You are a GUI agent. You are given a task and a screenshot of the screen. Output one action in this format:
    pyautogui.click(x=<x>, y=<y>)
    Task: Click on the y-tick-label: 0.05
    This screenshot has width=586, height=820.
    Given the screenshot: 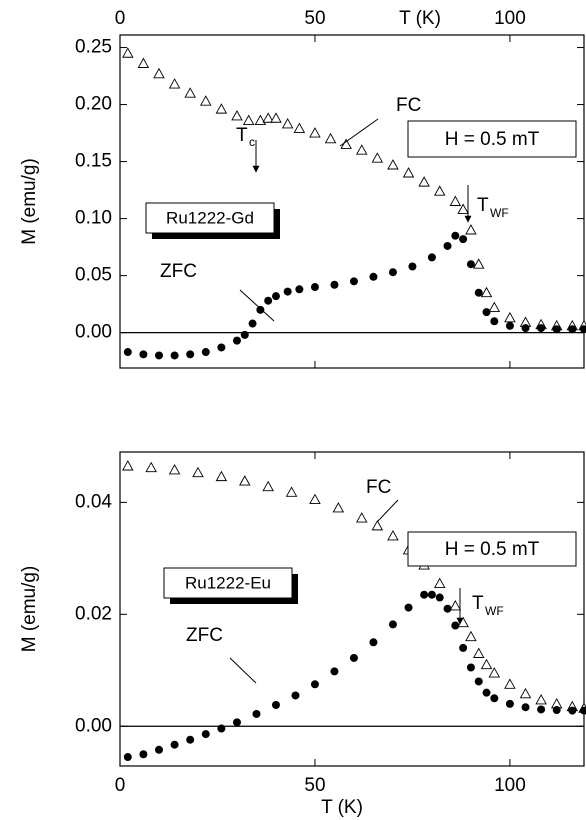 What is the action you would take?
    pyautogui.click(x=93, y=275)
    